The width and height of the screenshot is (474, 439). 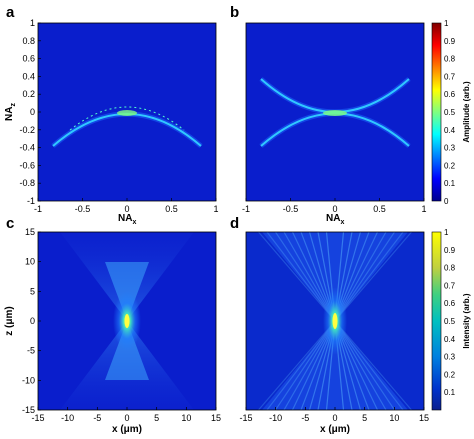 I want to click on y-axis-label-a: NAz, so click(x=10, y=112).